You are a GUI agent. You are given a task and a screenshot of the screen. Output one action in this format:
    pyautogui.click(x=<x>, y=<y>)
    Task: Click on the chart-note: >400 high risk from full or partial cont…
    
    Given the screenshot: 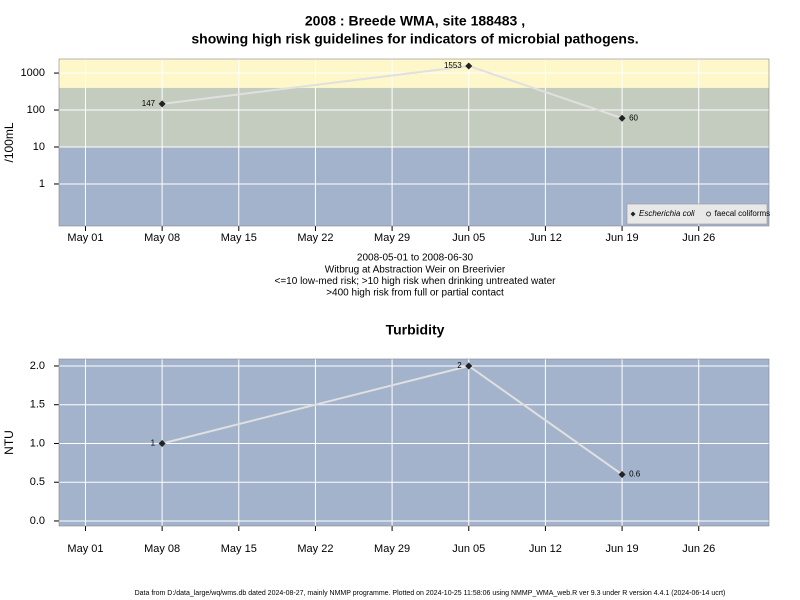 What is the action you would take?
    pyautogui.click(x=415, y=293)
    